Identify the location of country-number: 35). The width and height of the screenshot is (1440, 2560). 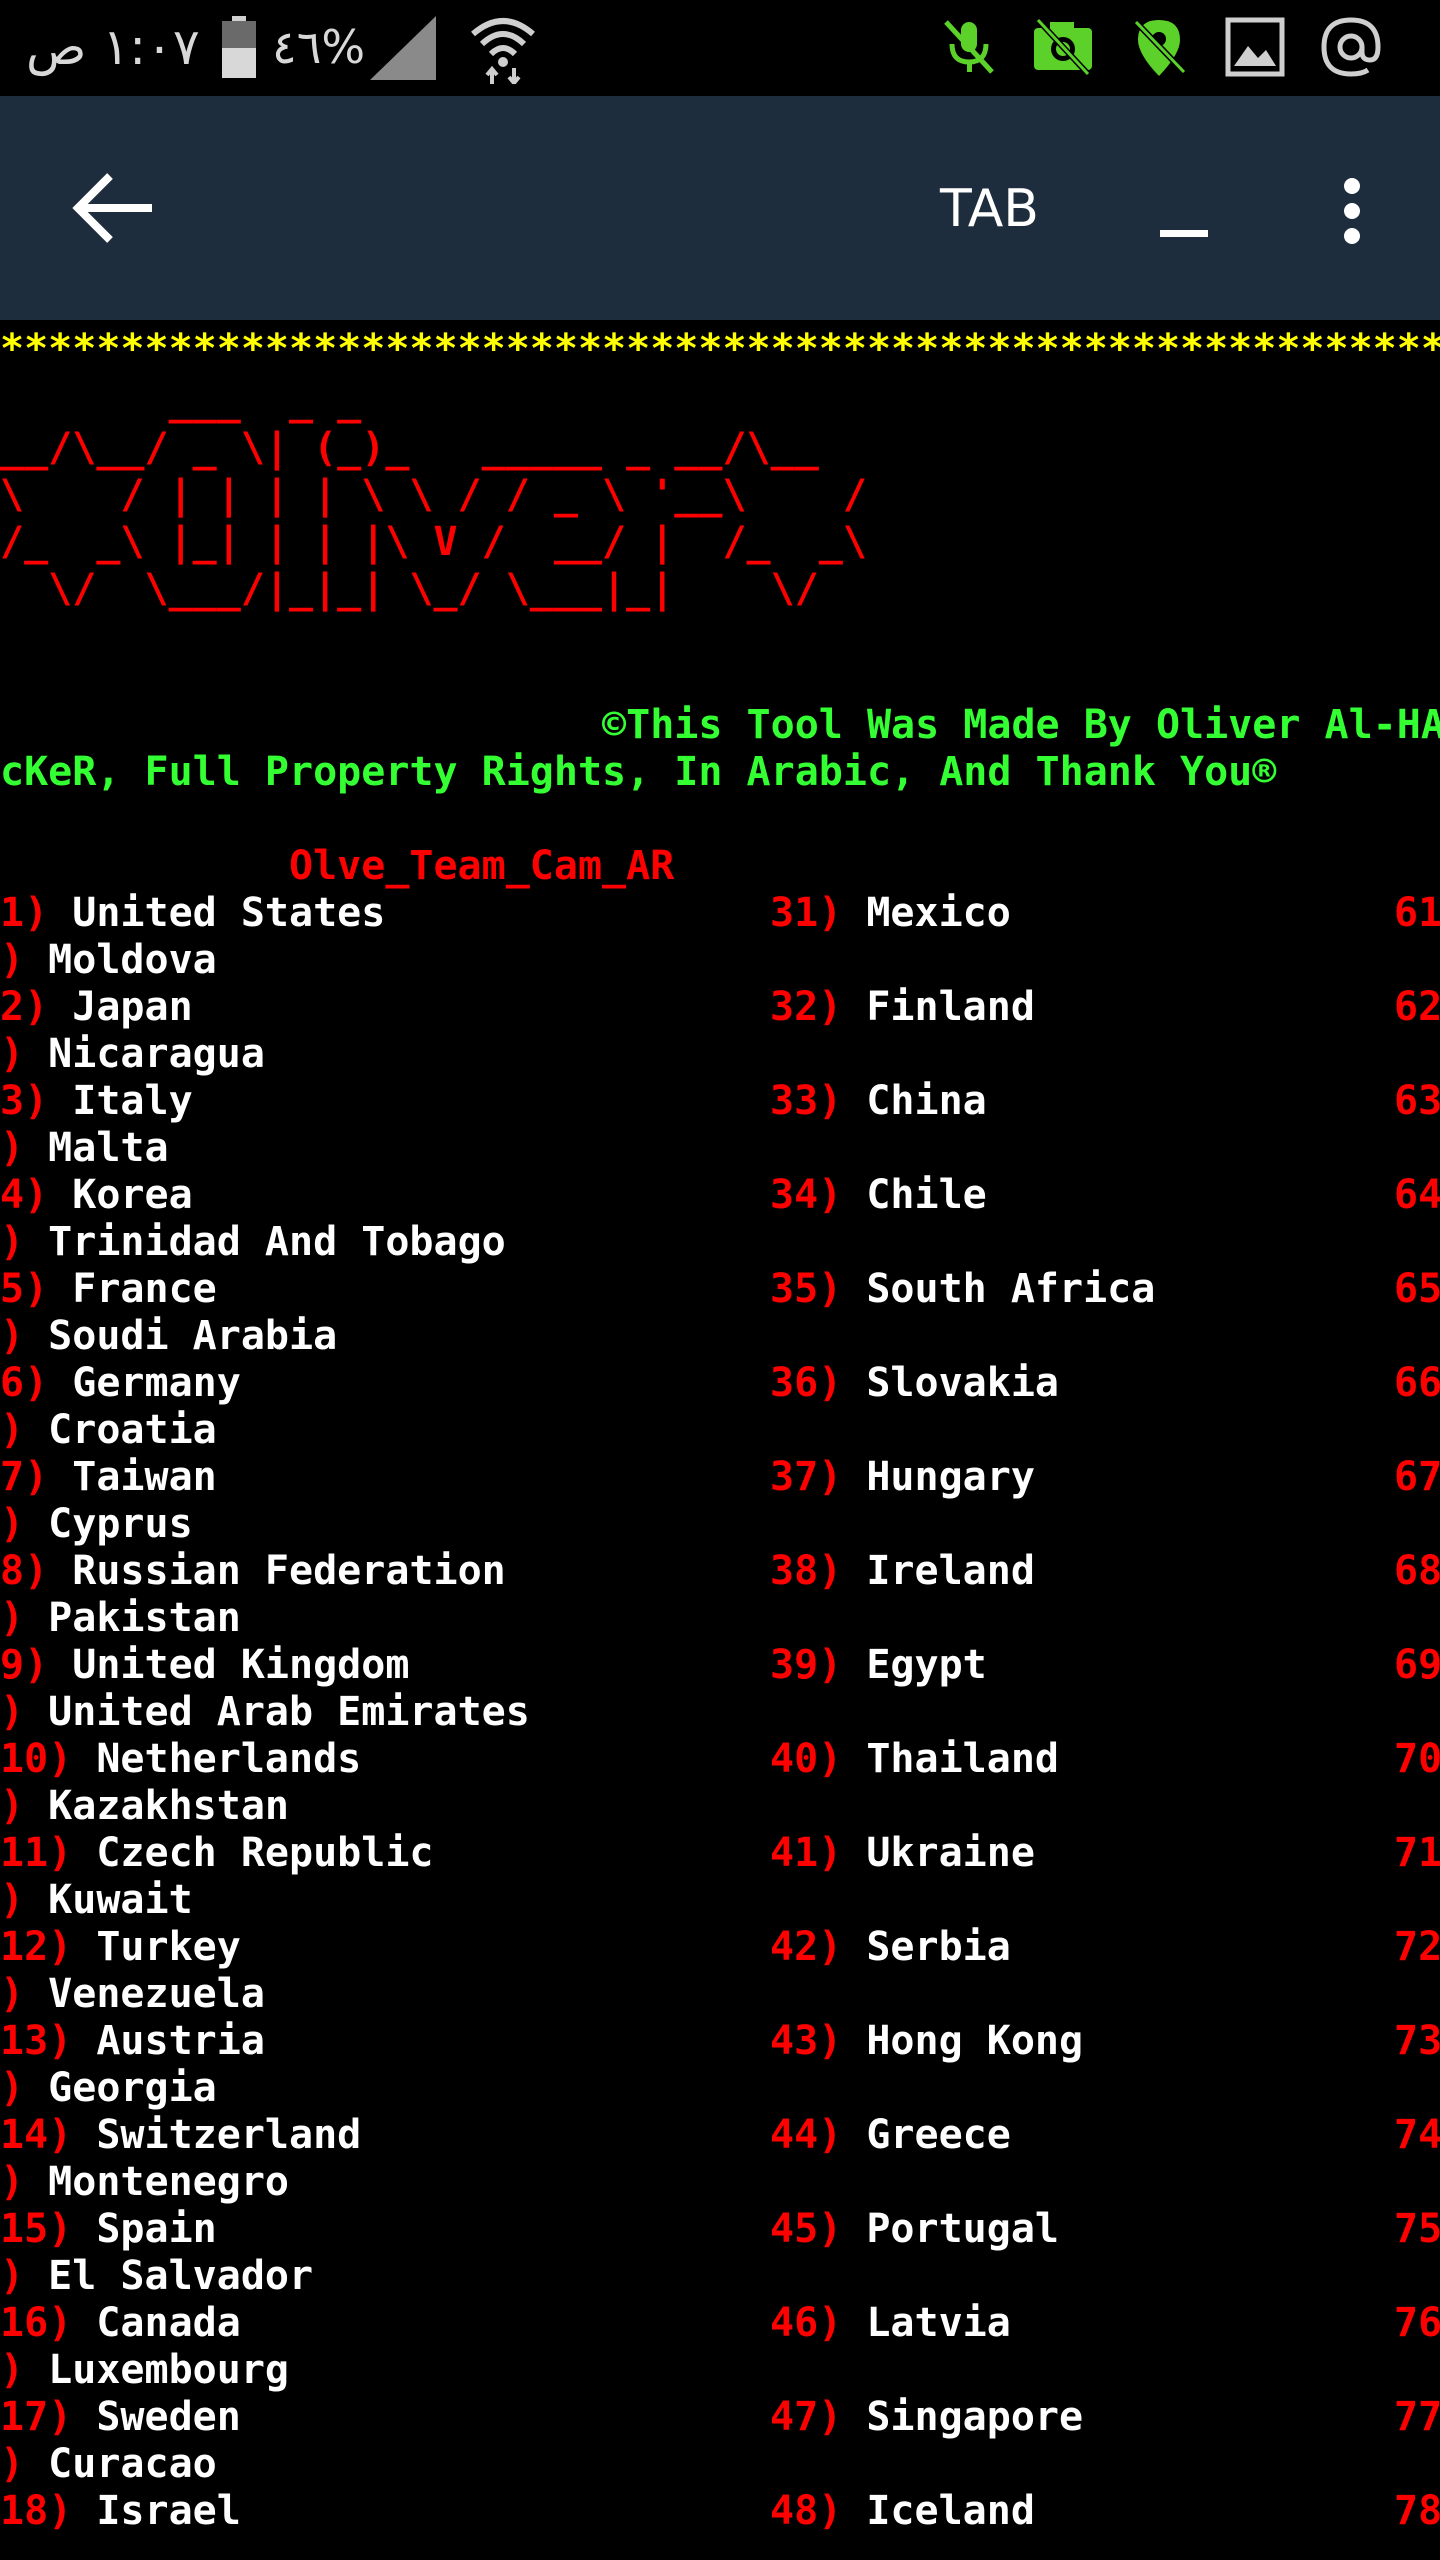
(818, 1289).